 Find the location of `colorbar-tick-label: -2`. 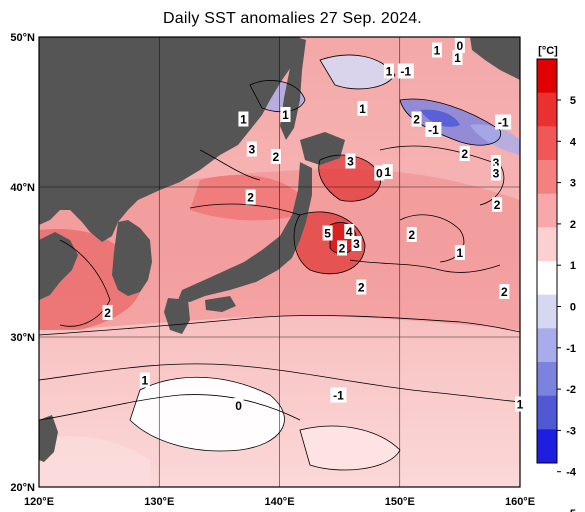

colorbar-tick-label: -2 is located at coordinates (571, 390).